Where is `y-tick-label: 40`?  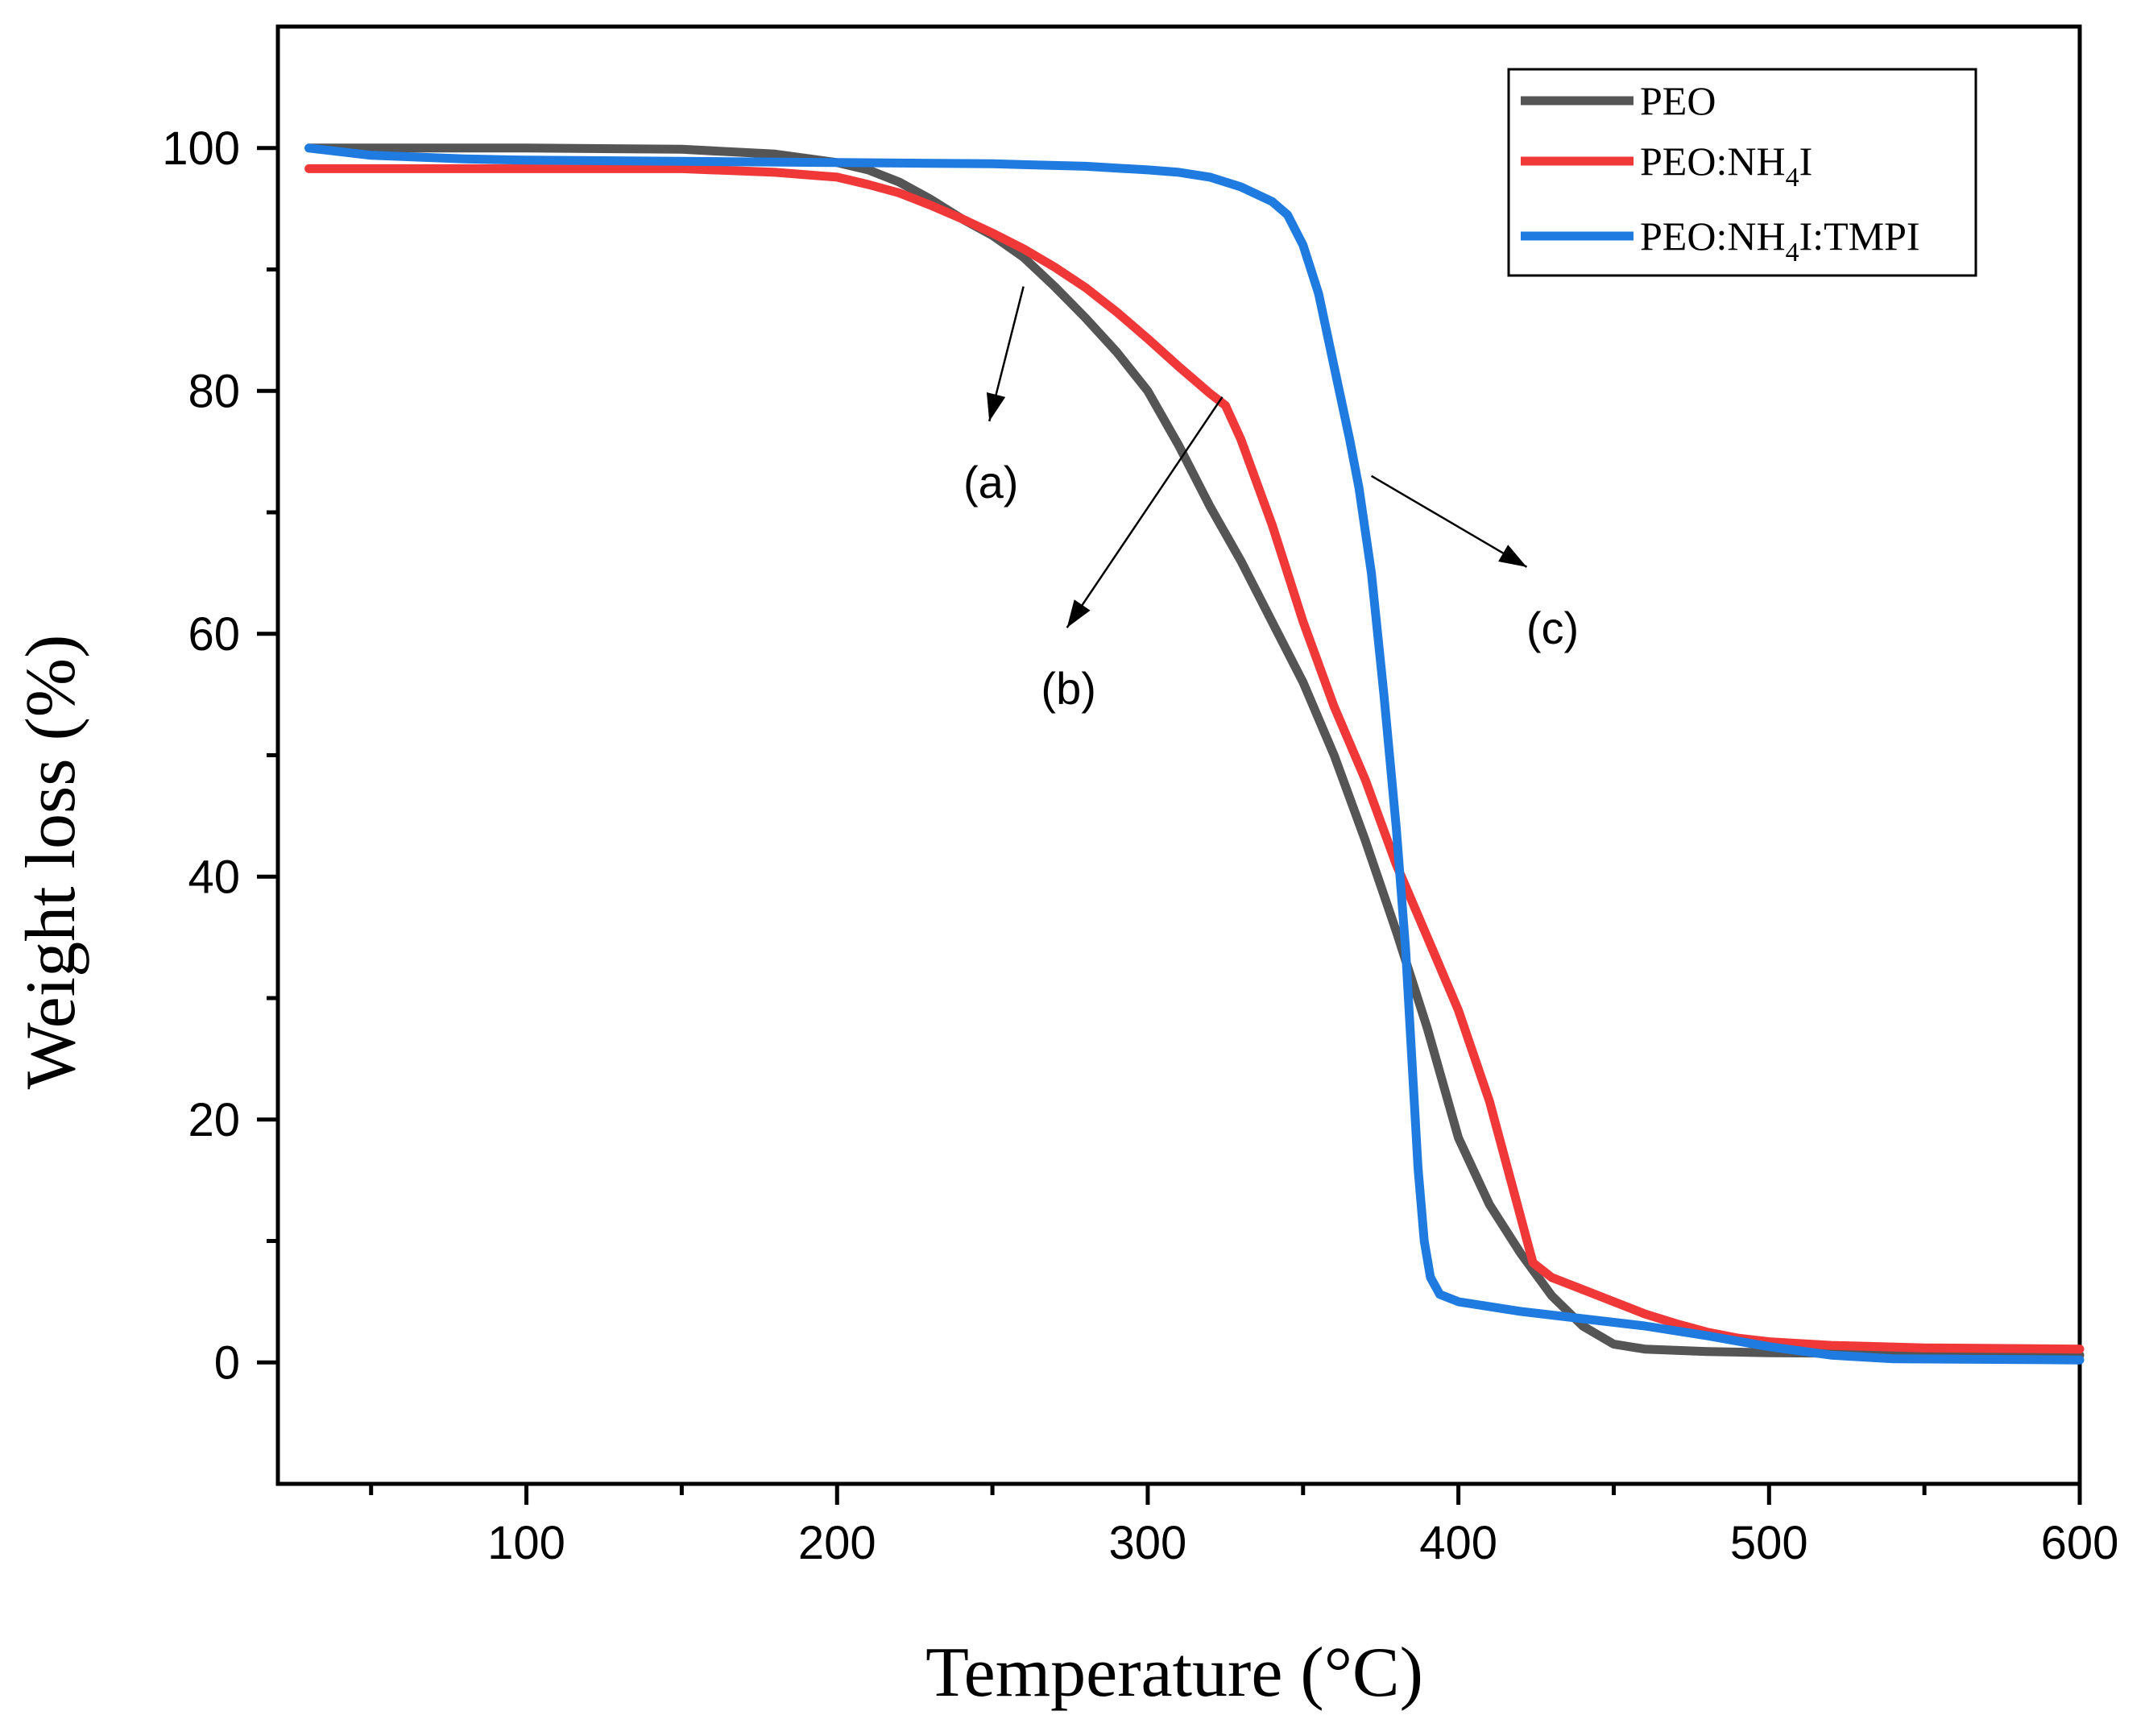
y-tick-label: 40 is located at coordinates (214, 877).